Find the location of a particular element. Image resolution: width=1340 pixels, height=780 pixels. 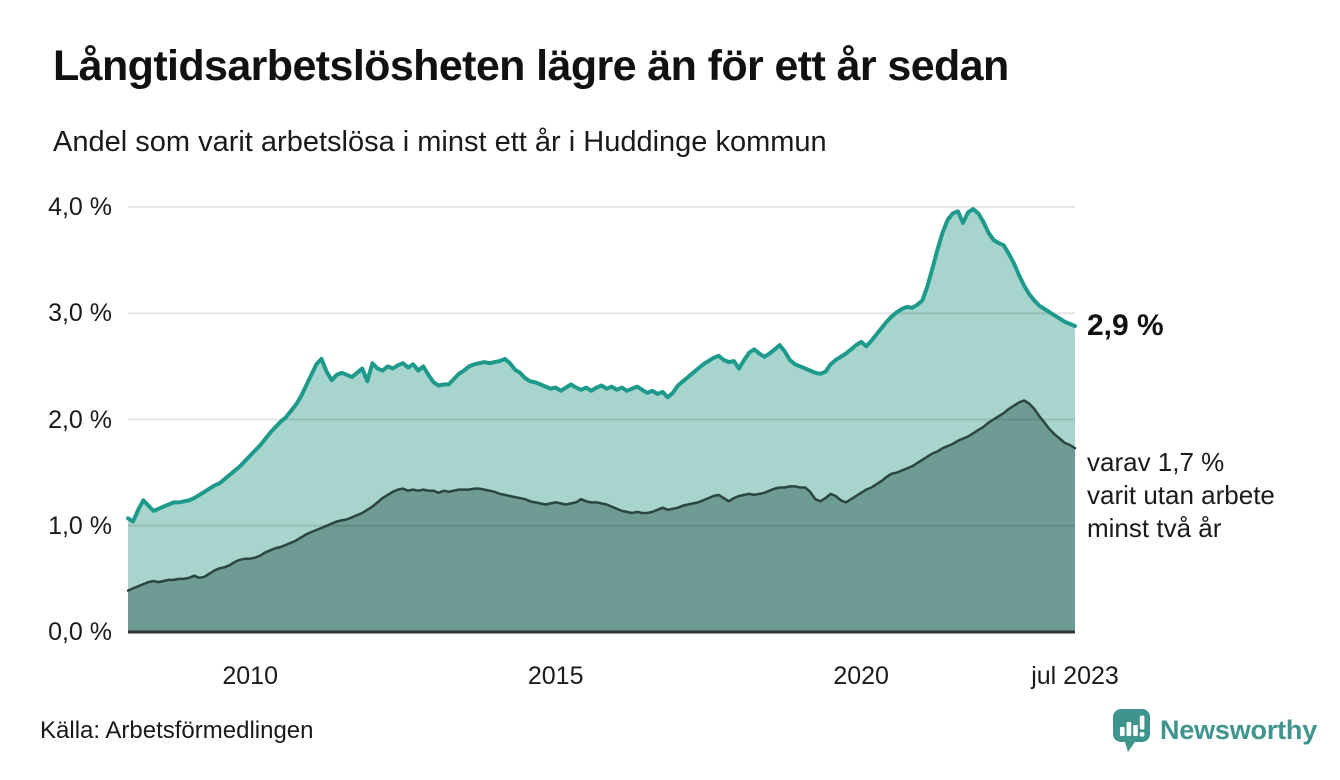

y-tick-4: 4,0 % is located at coordinates (80, 207).